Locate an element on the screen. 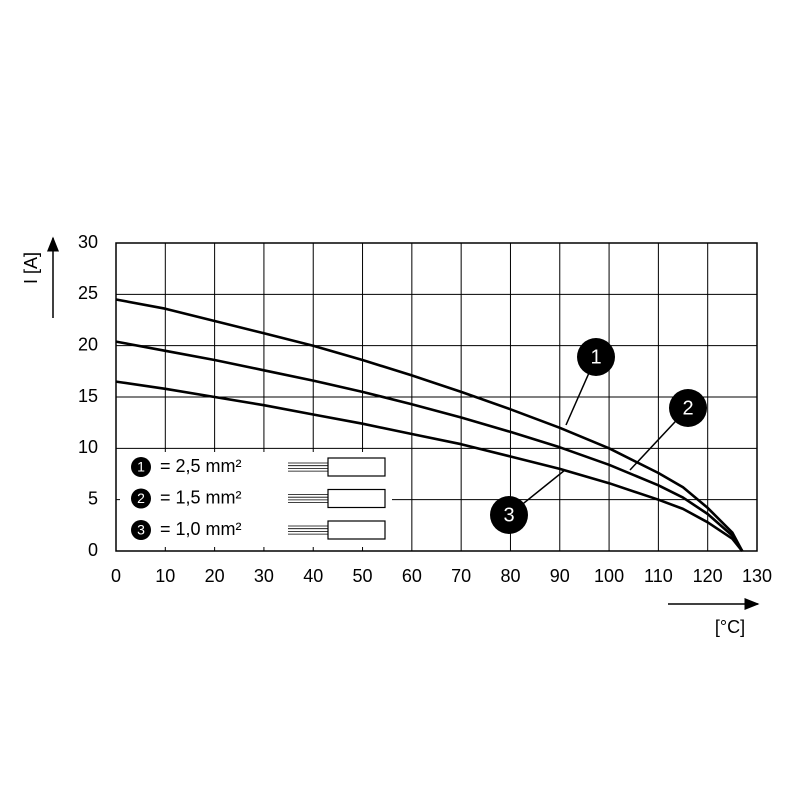 Image resolution: width=800 pixels, height=800 pixels. y-tick-label: 25 is located at coordinates (88, 293).